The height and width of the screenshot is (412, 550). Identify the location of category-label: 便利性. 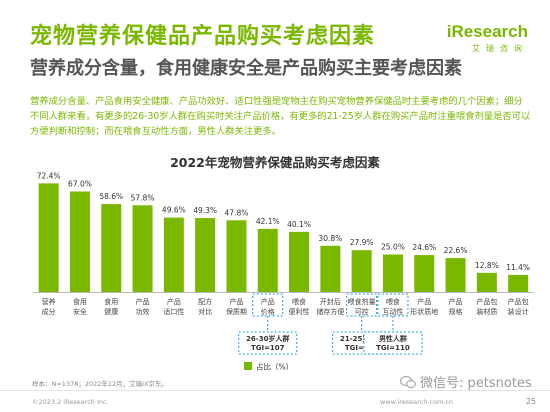
(299, 311).